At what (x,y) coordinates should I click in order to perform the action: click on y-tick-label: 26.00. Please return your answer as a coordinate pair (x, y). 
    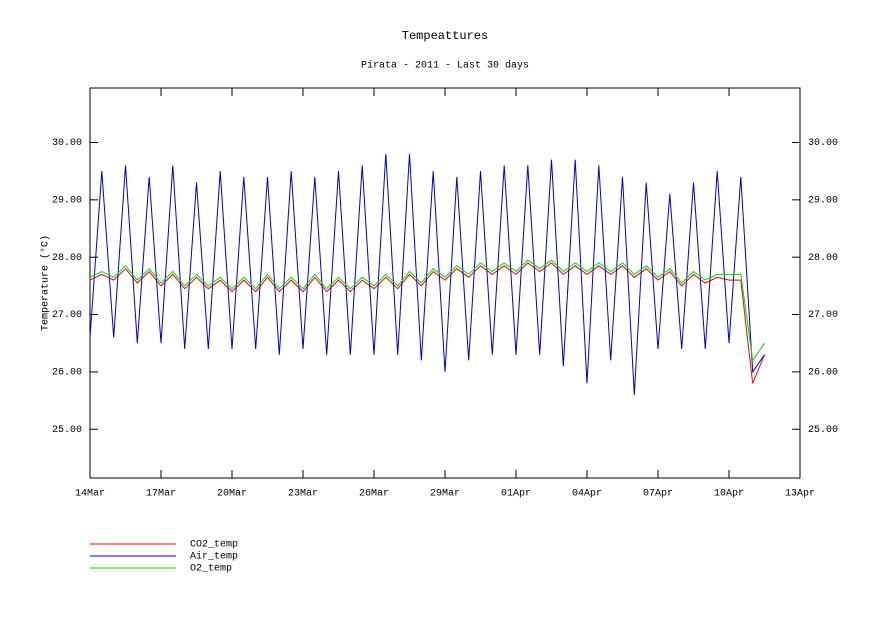
    Looking at the image, I should click on (67, 373).